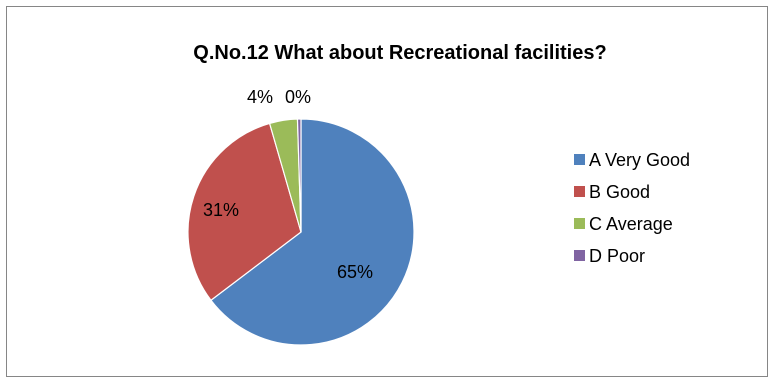 This screenshot has width=776, height=385. Describe the element at coordinates (355, 272) in the screenshot. I see `data-label: 65%` at that location.